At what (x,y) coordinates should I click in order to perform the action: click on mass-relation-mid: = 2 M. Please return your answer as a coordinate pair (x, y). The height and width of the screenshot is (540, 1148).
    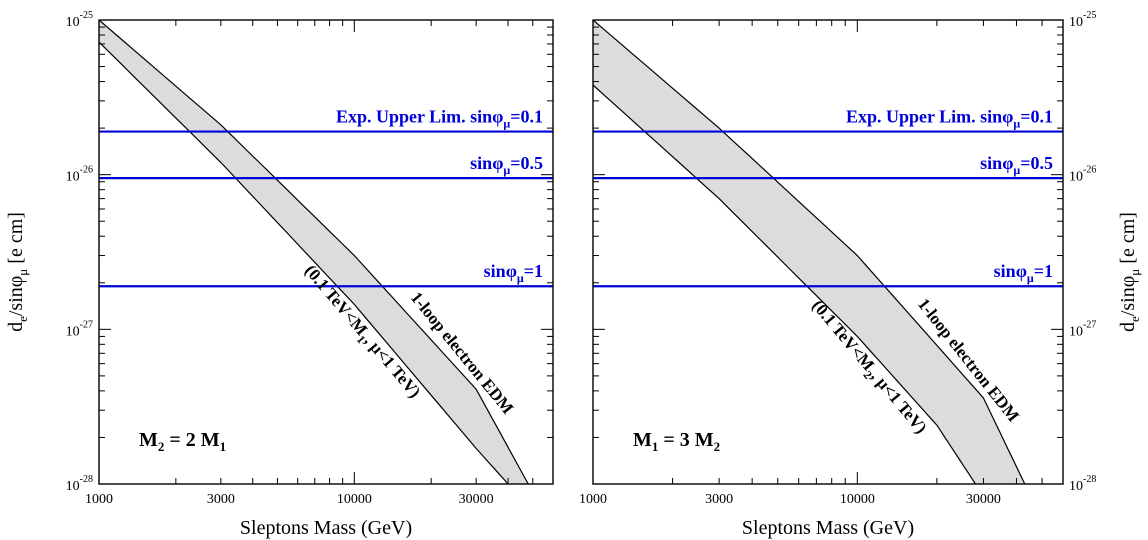
    Looking at the image, I should click on (191, 440).